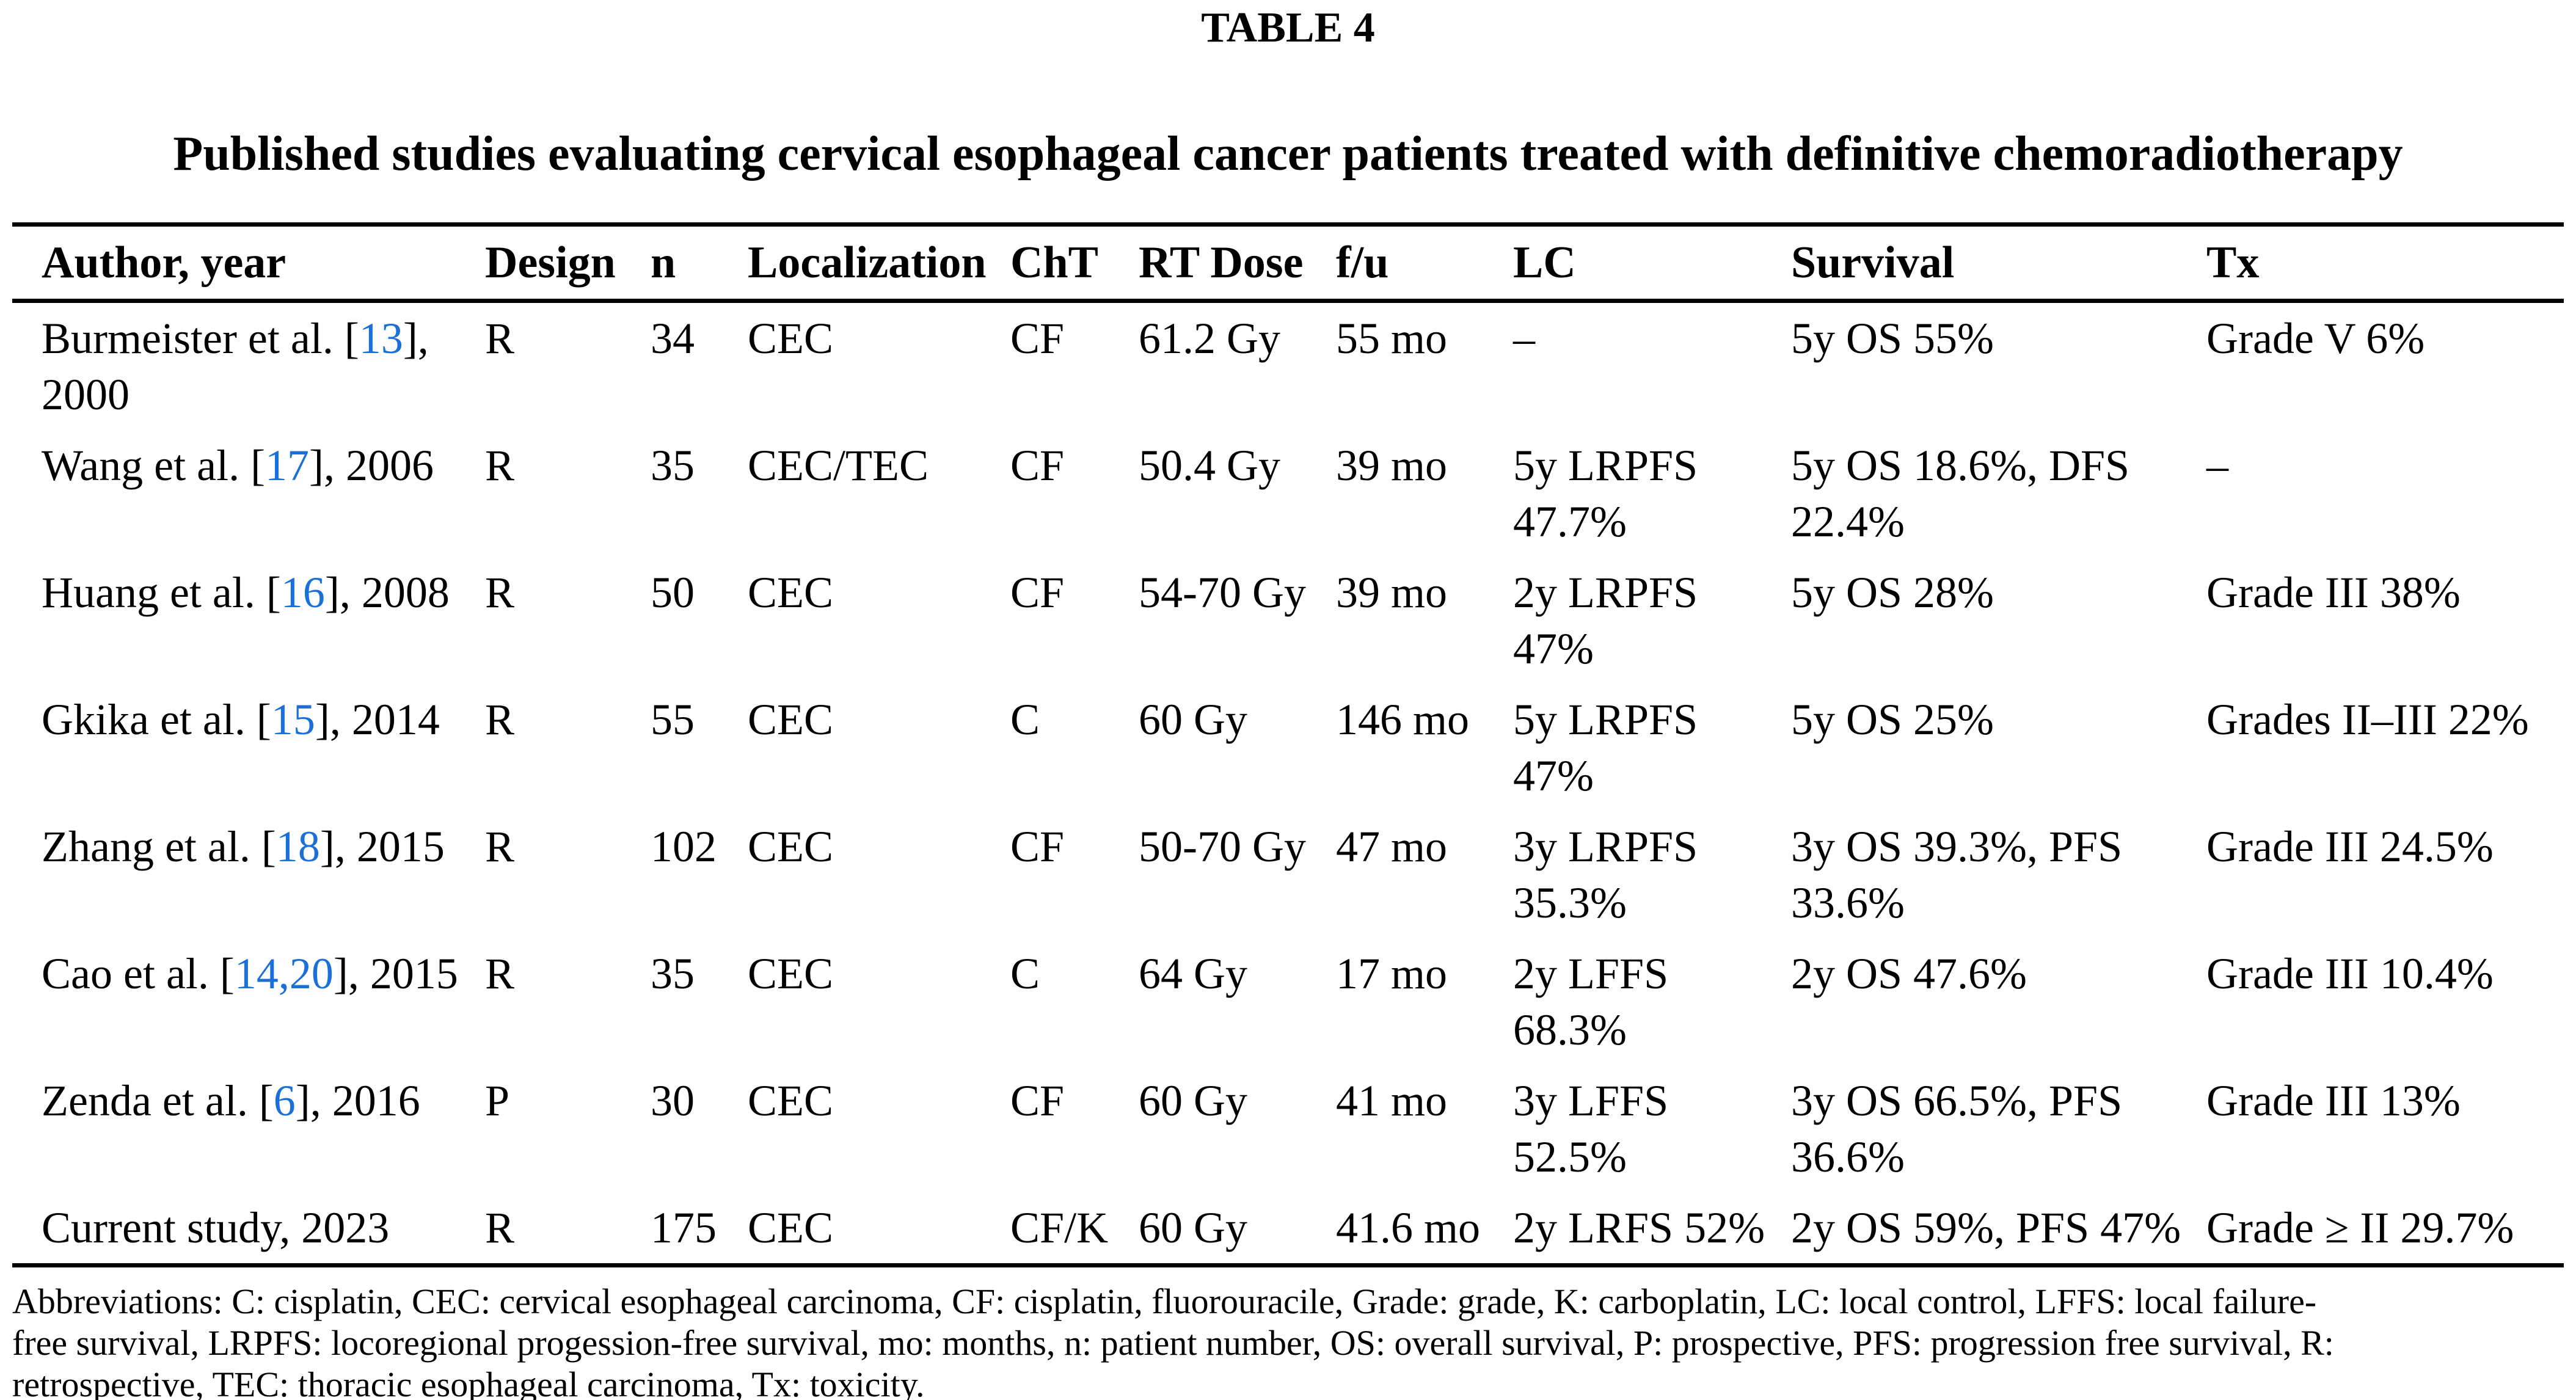 The image size is (2576, 1400). Describe the element at coordinates (1209, 466) in the screenshot. I see `cell-rt-dose: 50.4 Gy` at that location.